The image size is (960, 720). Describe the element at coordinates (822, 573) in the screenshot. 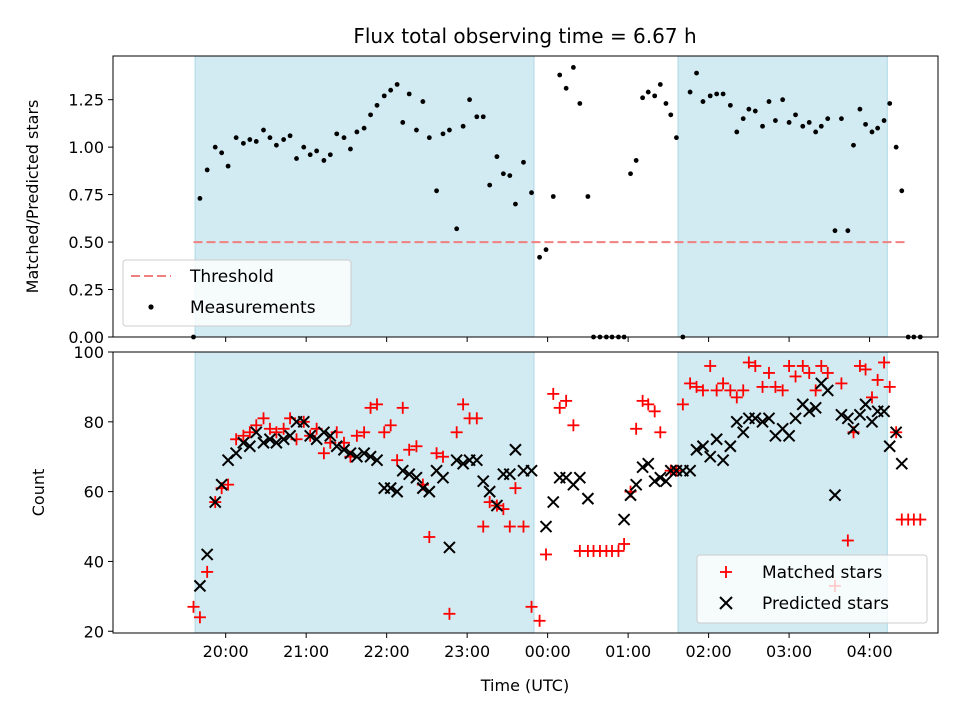

I see `matched-legend-label: Matched stars` at that location.